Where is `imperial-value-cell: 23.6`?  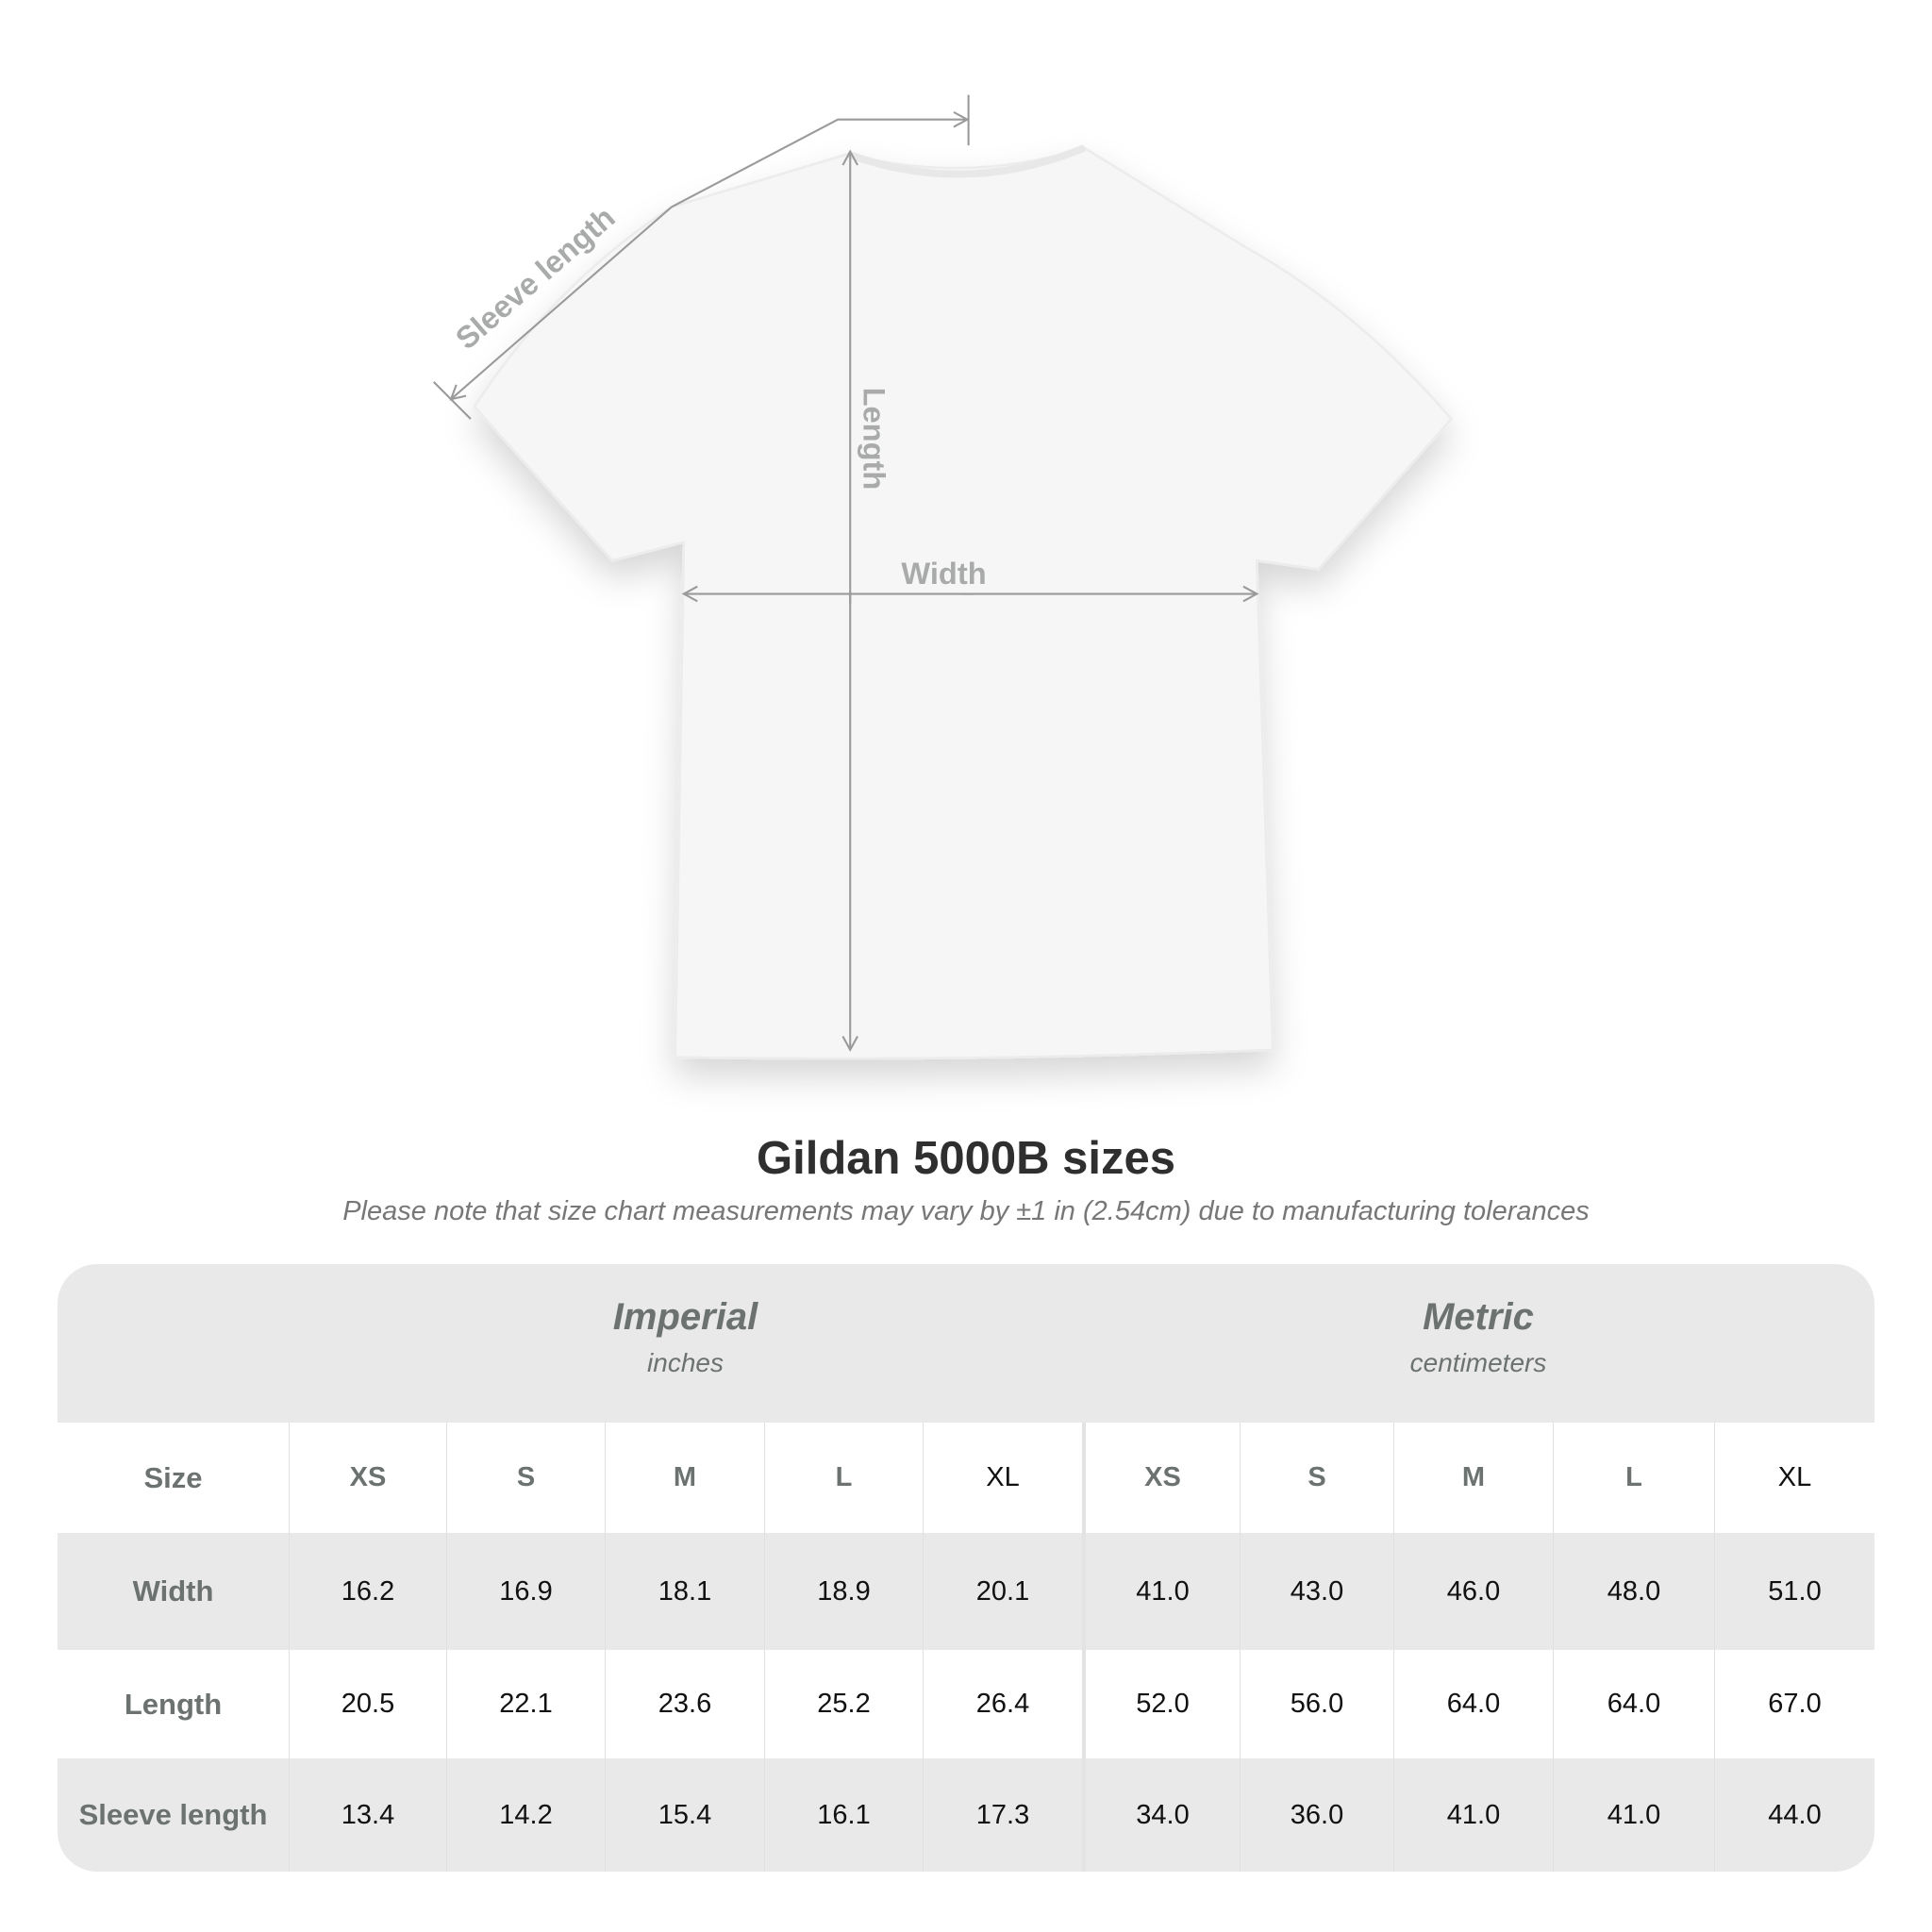 imperial-value-cell: 23.6 is located at coordinates (685, 1704).